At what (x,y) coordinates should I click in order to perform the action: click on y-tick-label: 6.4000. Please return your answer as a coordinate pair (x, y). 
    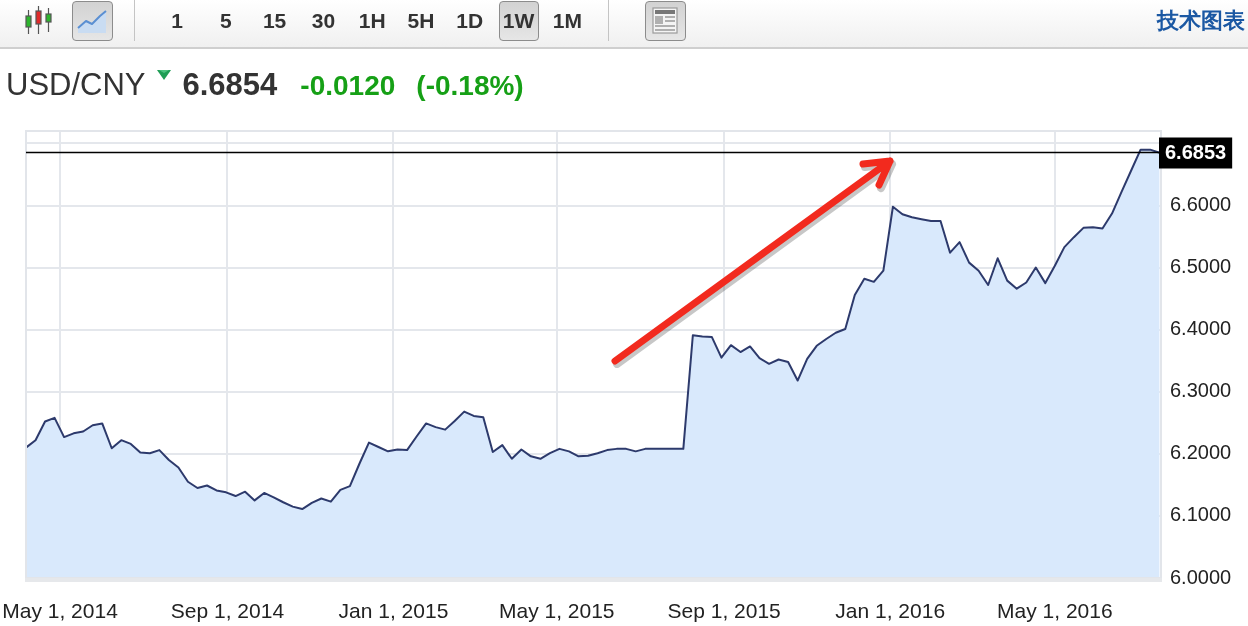
    Looking at the image, I should click on (1201, 328).